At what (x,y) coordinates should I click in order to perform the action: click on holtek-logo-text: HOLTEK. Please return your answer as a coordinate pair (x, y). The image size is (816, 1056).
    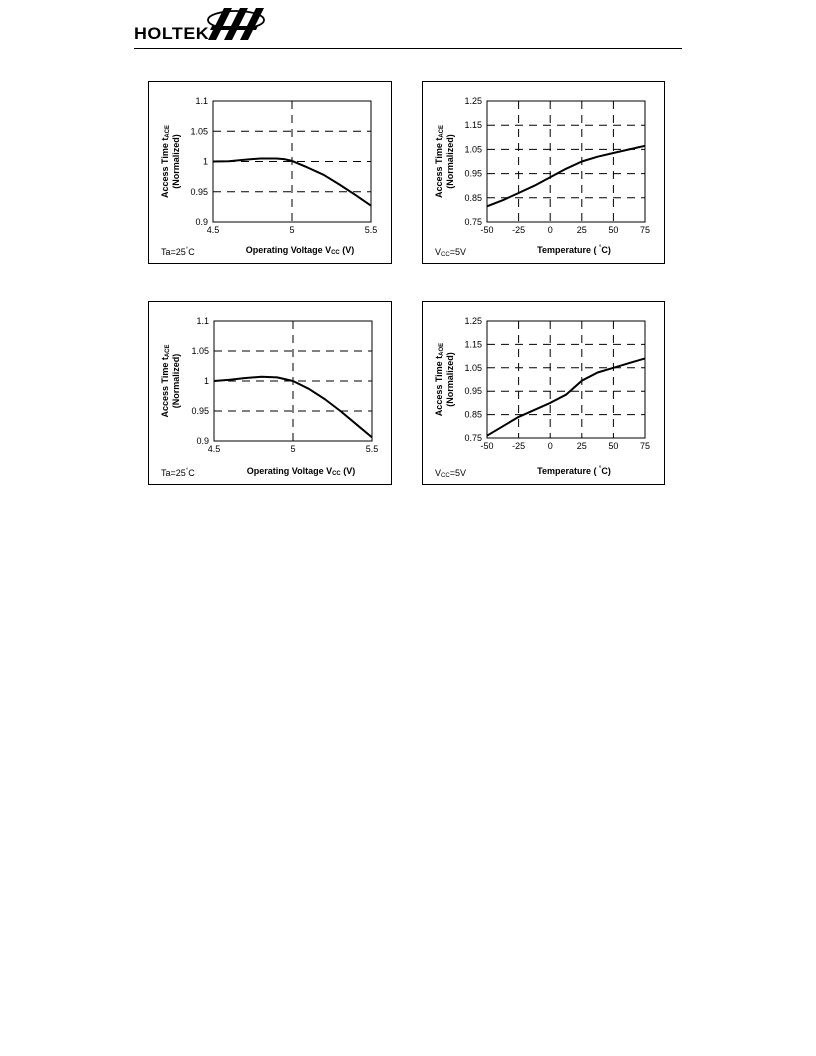
    Looking at the image, I should click on (172, 33).